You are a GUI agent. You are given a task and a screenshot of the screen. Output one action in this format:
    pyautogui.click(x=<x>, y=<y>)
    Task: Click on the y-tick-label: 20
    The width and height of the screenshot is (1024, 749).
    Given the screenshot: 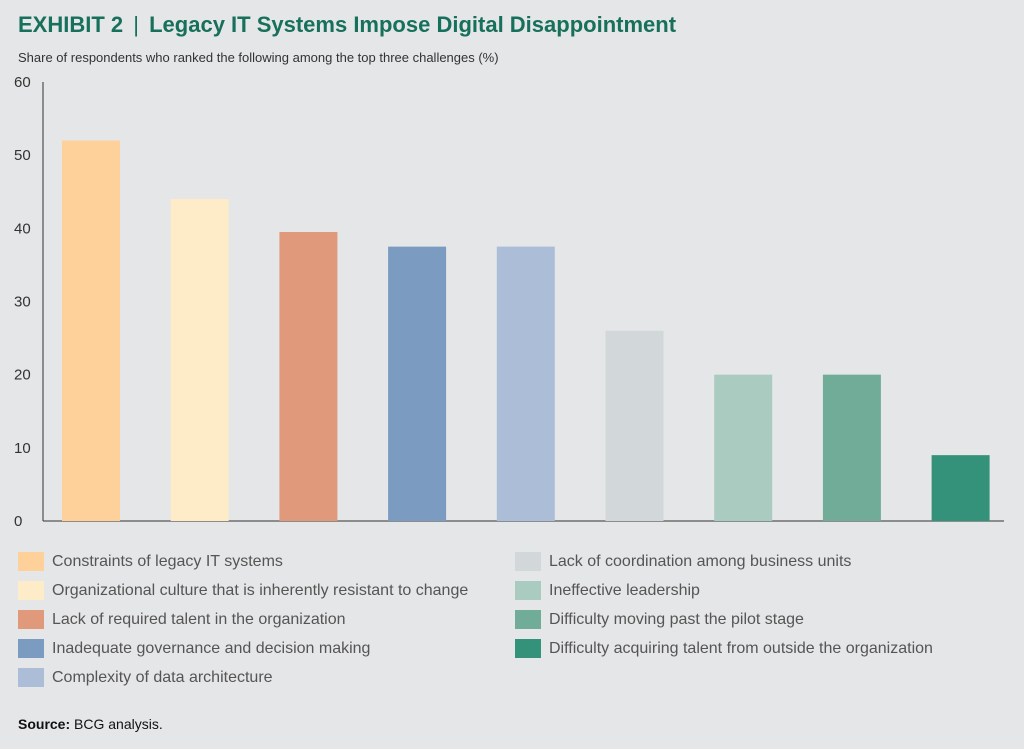 What is the action you would take?
    pyautogui.click(x=22, y=375)
    